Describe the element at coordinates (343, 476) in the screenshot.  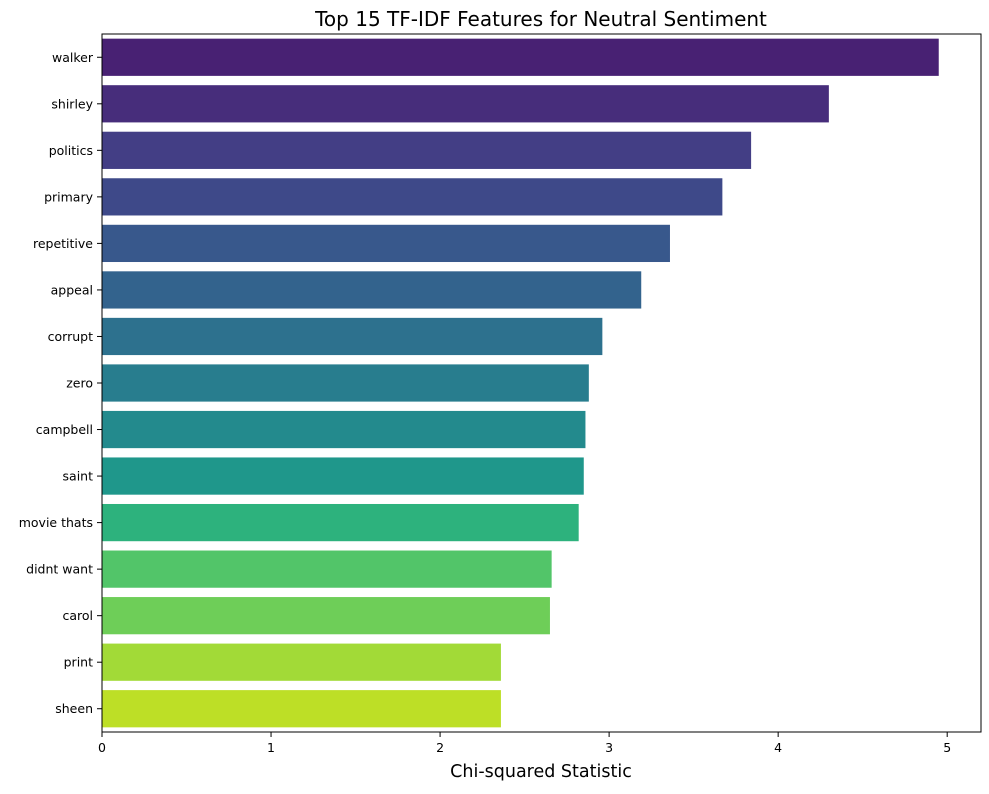
I see `bar-saint` at that location.